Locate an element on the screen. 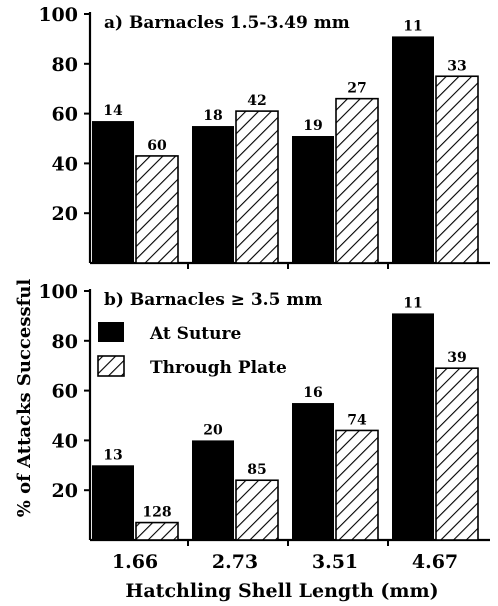 The height and width of the screenshot is (606, 498). bar-count-label: 85 is located at coordinates (256, 470).